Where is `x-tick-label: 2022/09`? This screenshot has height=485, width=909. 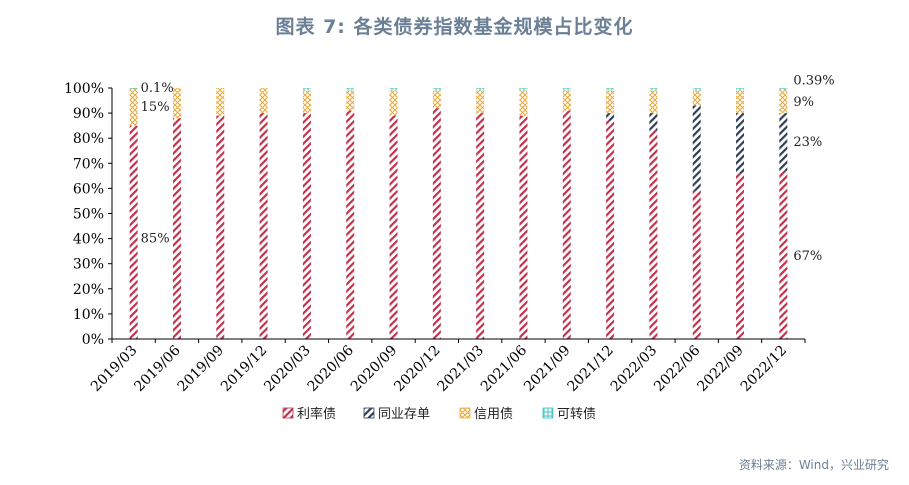 x-tick-label: 2022/09 is located at coordinates (720, 369).